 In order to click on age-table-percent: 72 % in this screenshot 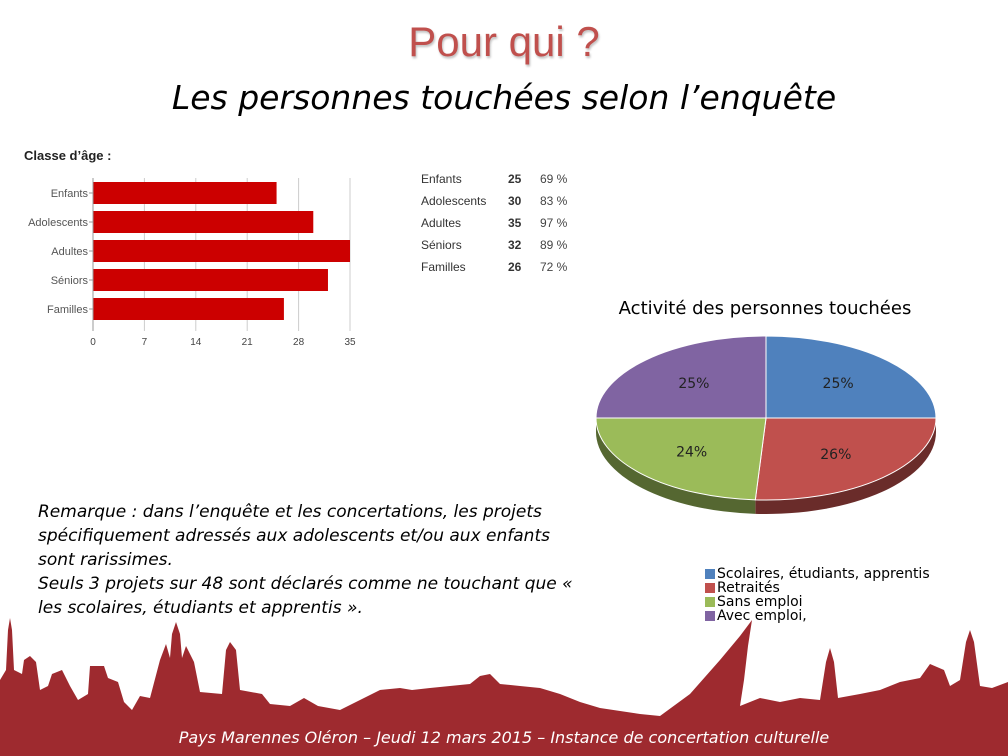, I will do `click(554, 267)`.